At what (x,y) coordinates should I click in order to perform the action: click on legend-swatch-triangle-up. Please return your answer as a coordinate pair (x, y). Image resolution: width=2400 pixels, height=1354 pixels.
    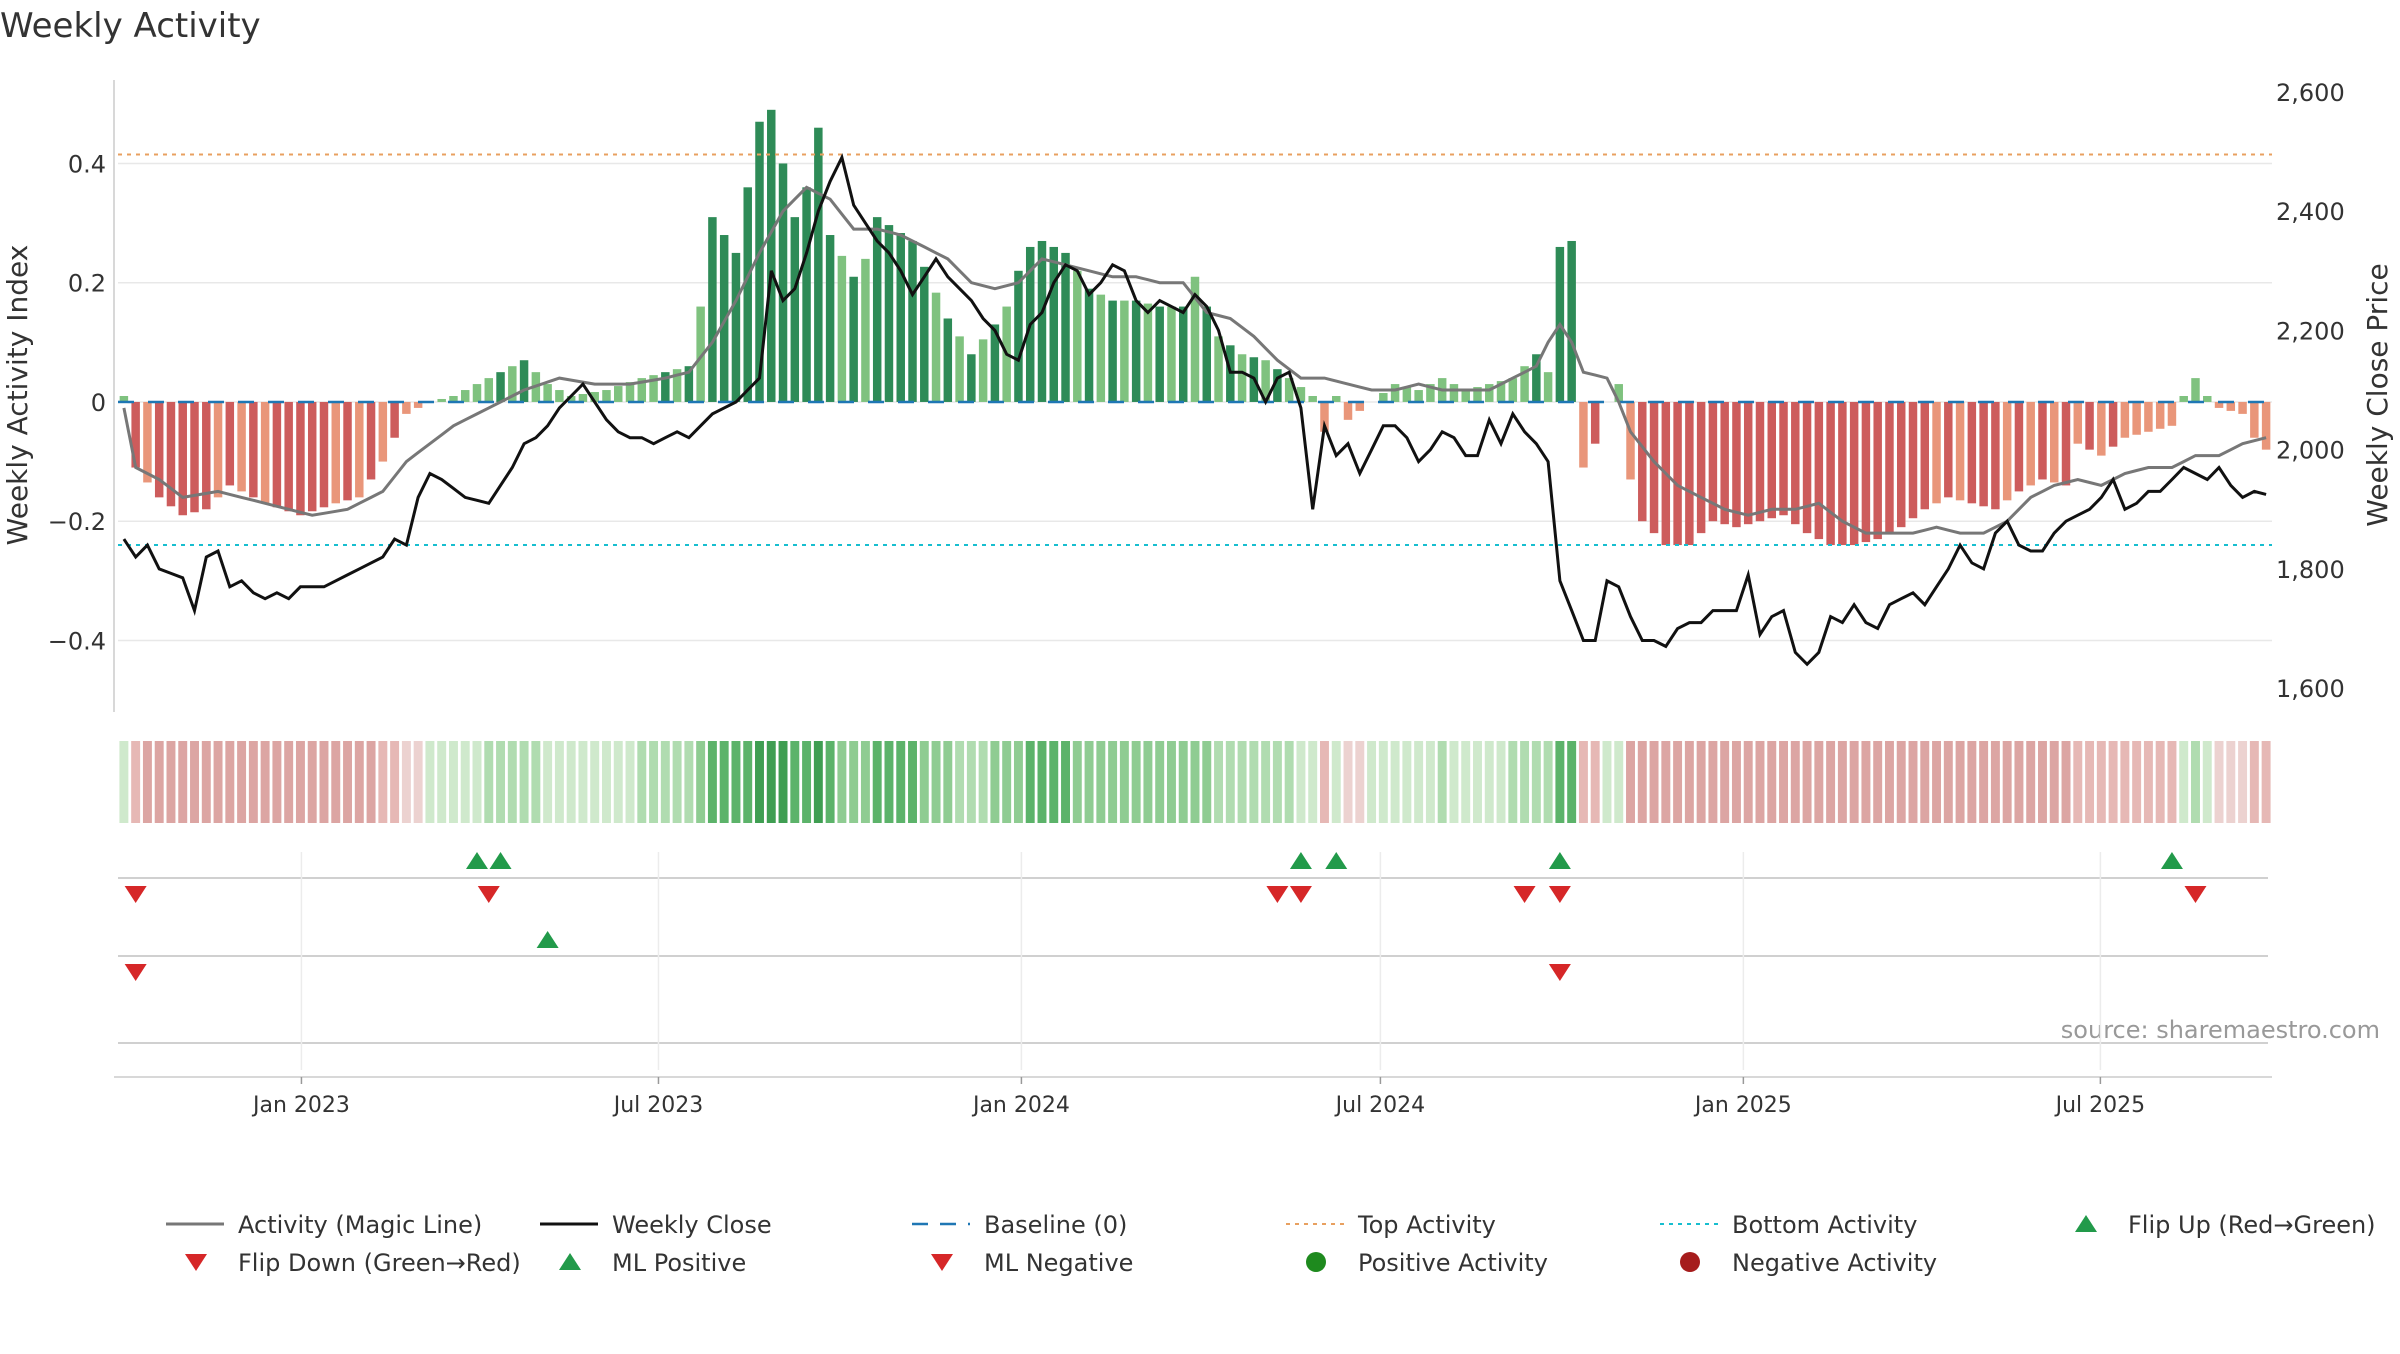
    Looking at the image, I should click on (570, 1261).